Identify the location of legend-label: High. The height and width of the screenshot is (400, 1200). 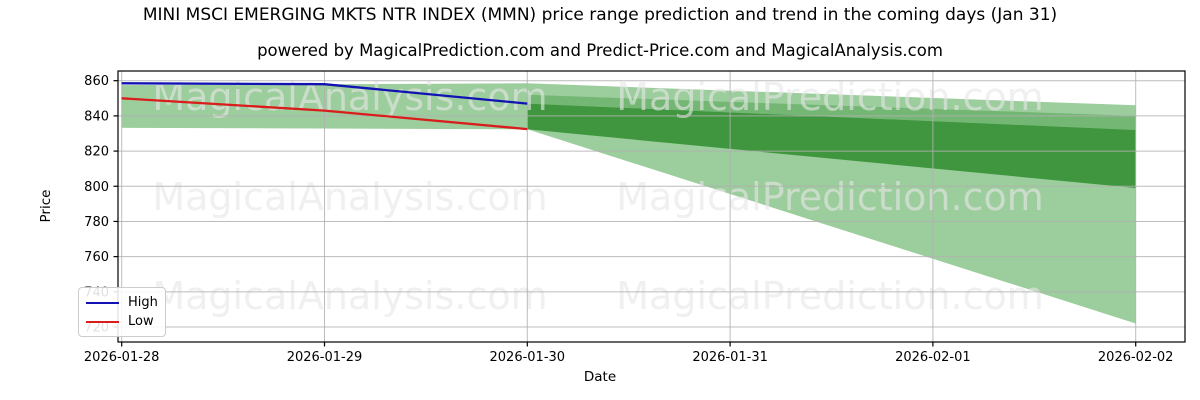
(143, 302).